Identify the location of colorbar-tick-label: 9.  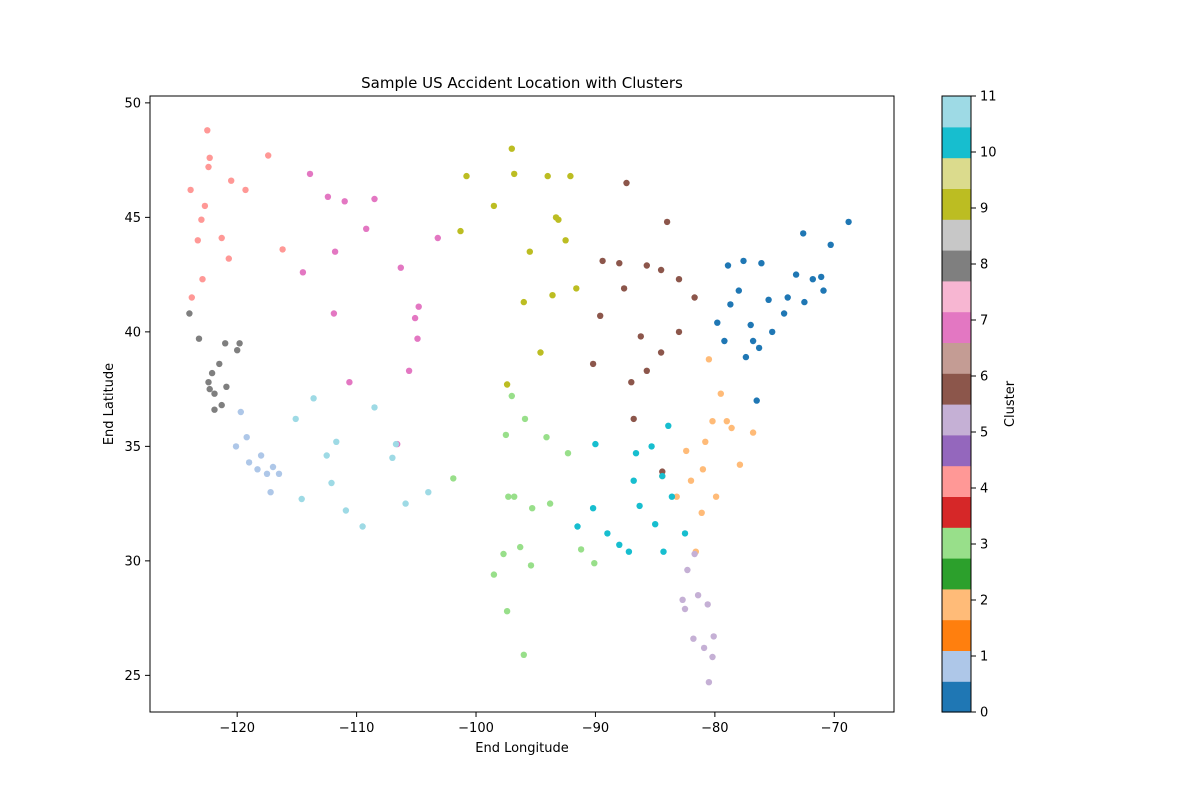
(984, 209).